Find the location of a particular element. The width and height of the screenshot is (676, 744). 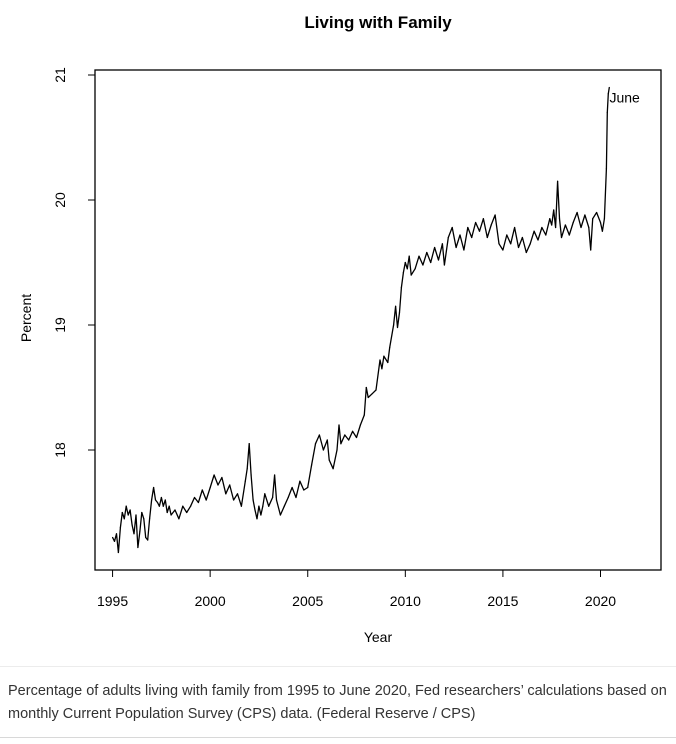

x-tick-label: 2010 is located at coordinates (405, 601).